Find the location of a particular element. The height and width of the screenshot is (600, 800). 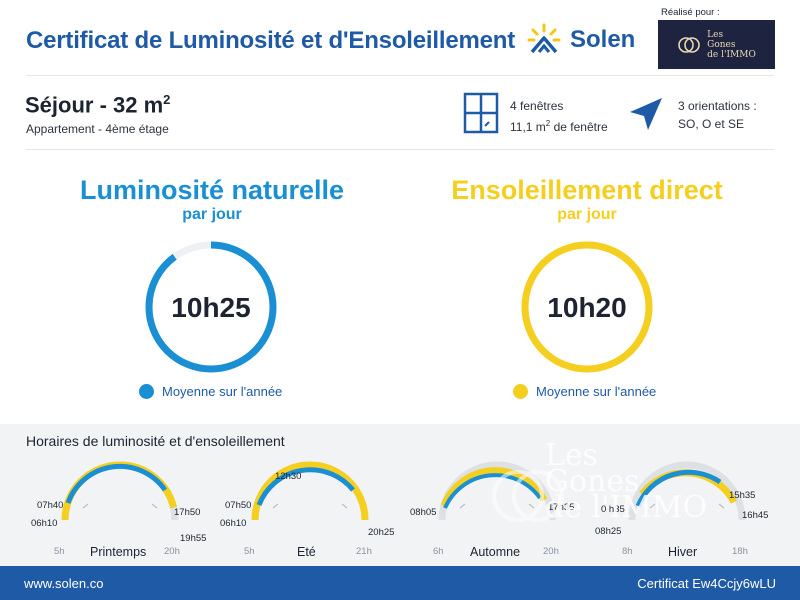

ensoleillement-ring: 10h20 is located at coordinates (587, 307).